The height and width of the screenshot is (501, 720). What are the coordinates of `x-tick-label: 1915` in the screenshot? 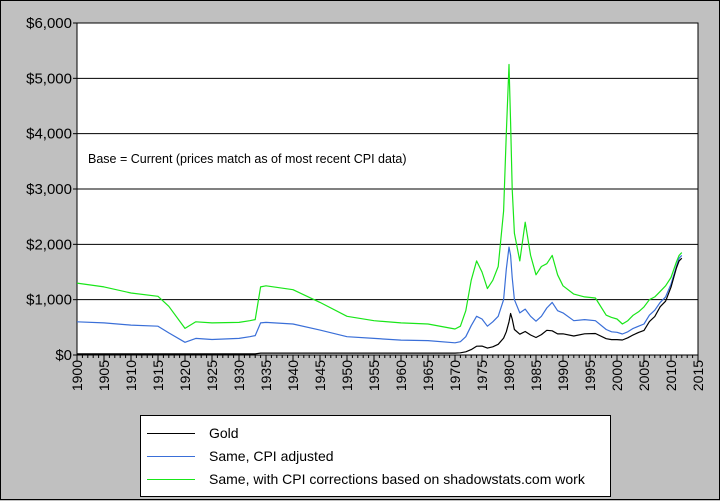 It's located at (158, 375).